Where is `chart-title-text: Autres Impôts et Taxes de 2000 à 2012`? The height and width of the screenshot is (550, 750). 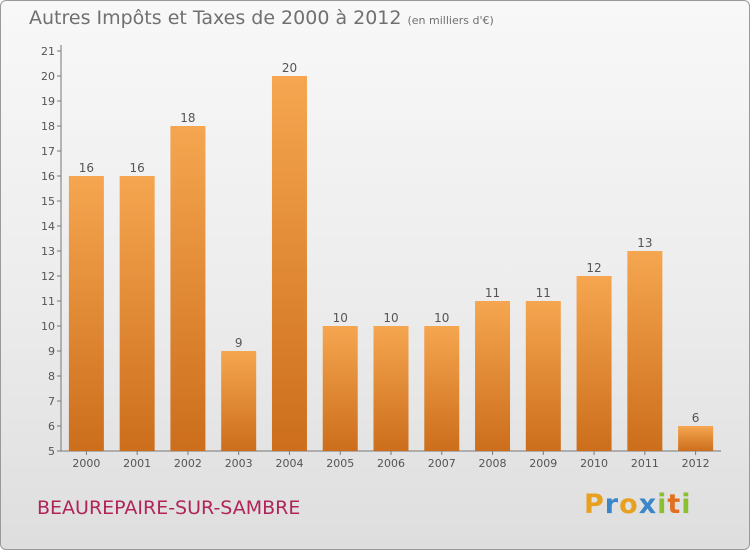 chart-title-text: Autres Impôts et Taxes de 2000 à 2012 is located at coordinates (215, 18).